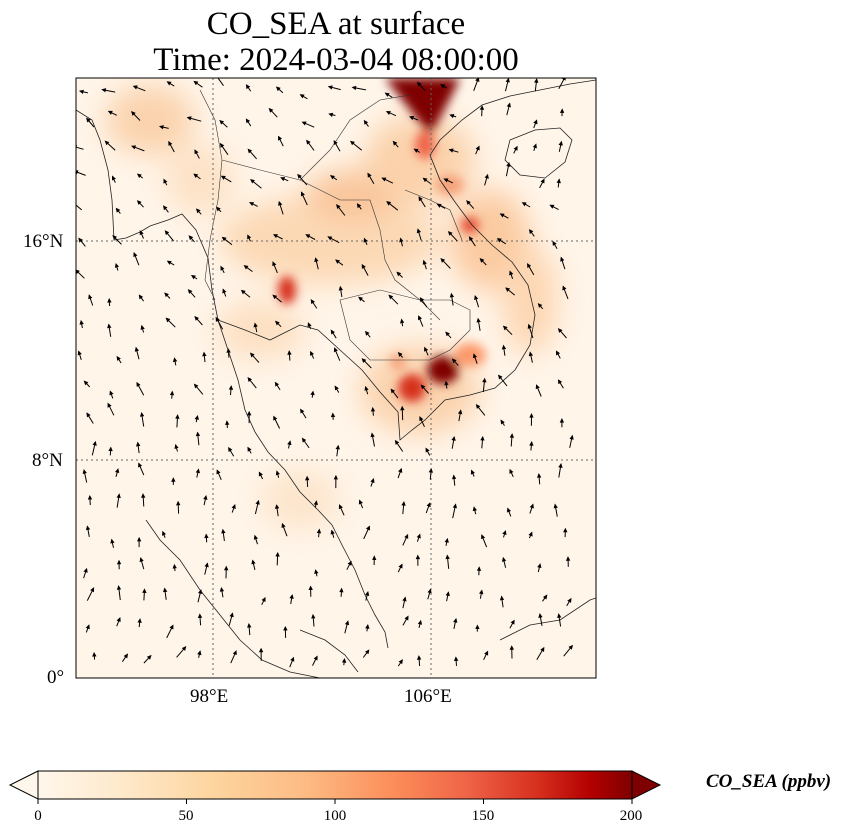  Describe the element at coordinates (646, 785) in the screenshot. I see `colorbar-extend-max` at that location.